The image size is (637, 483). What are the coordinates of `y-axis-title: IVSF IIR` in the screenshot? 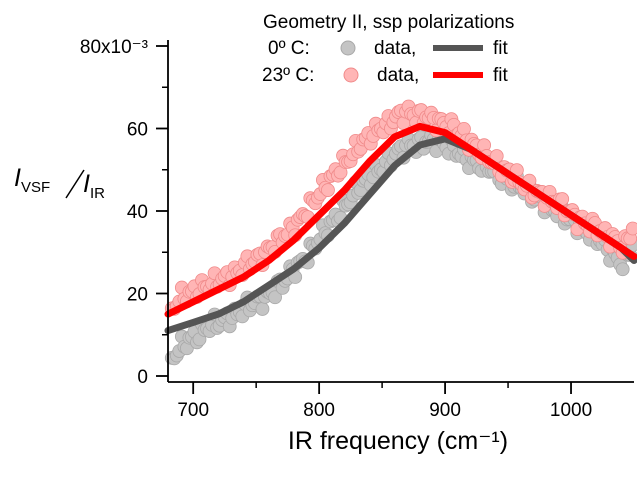 It's located at (59, 183).